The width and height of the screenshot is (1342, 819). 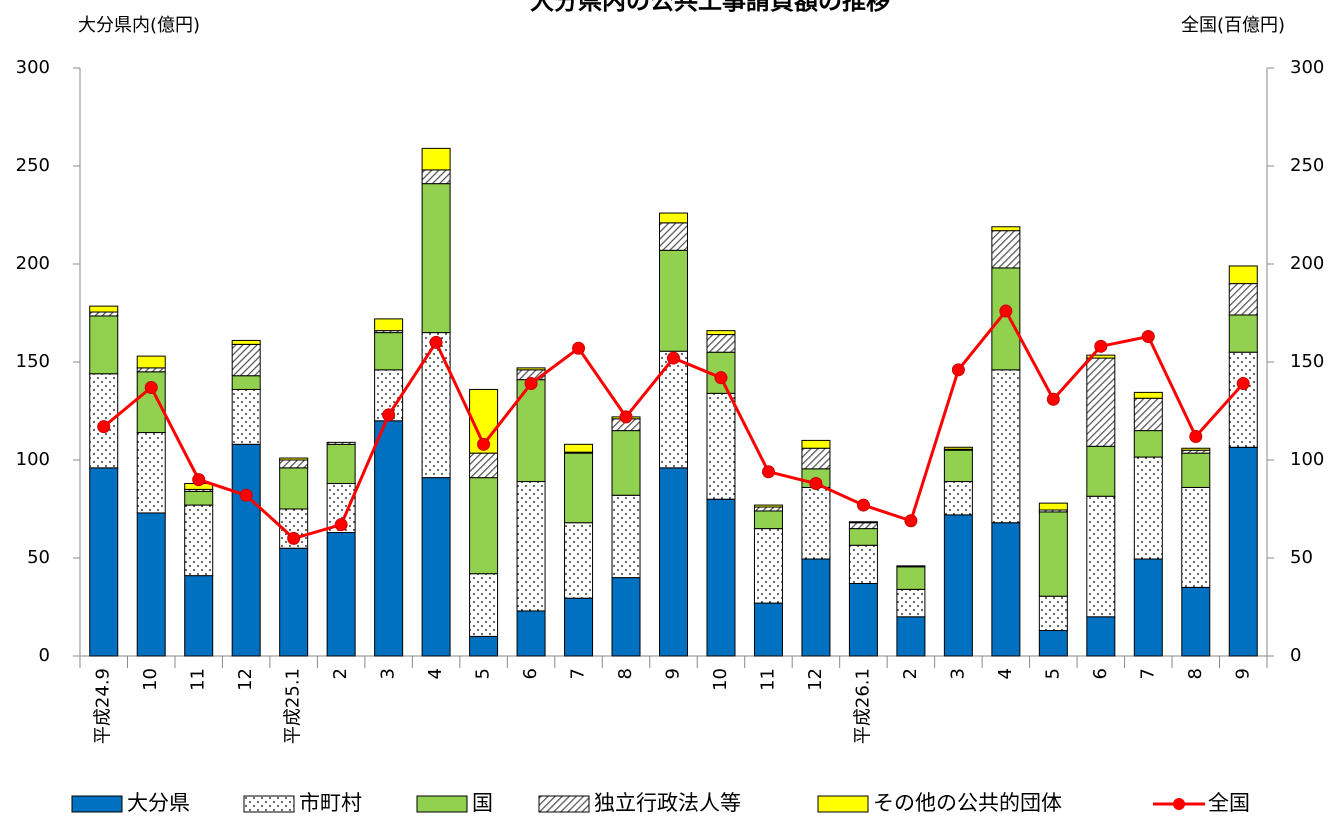 What do you see at coordinates (293, 706) in the screenshot?
I see `x-tick-label: 平成25.1` at bounding box center [293, 706].